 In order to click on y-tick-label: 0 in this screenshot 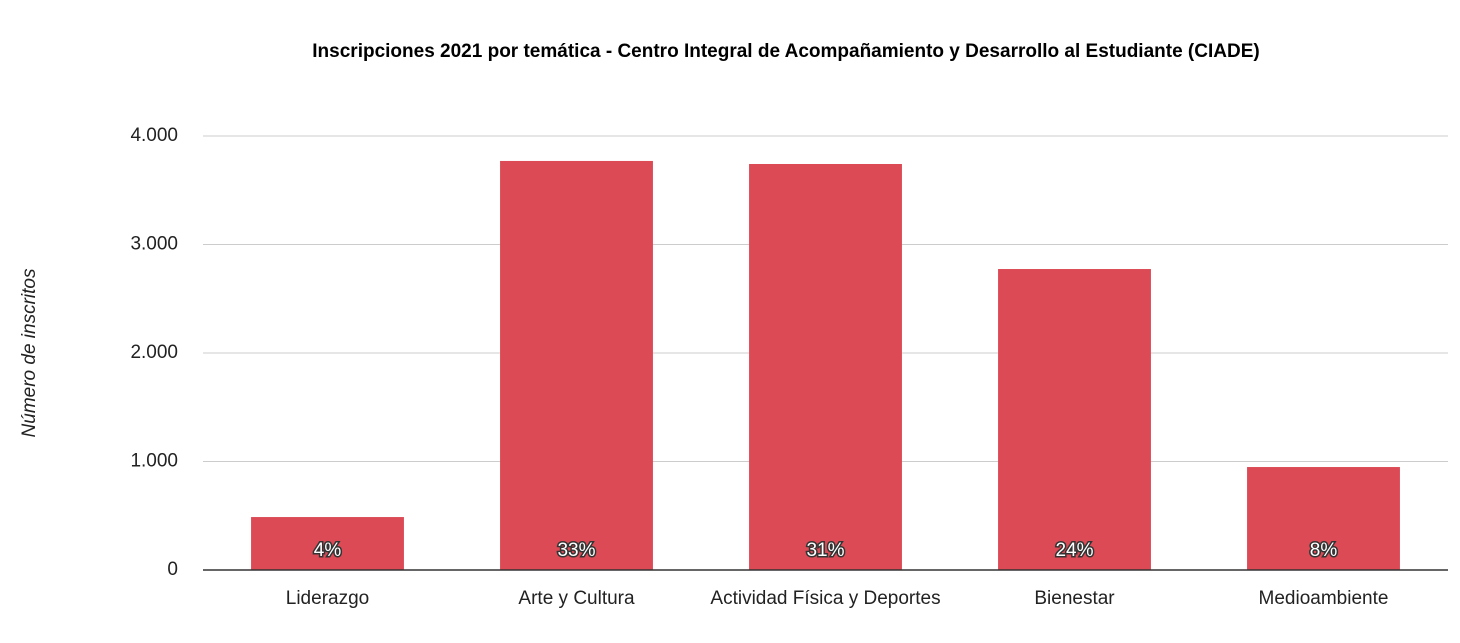, I will do `click(172, 569)`.